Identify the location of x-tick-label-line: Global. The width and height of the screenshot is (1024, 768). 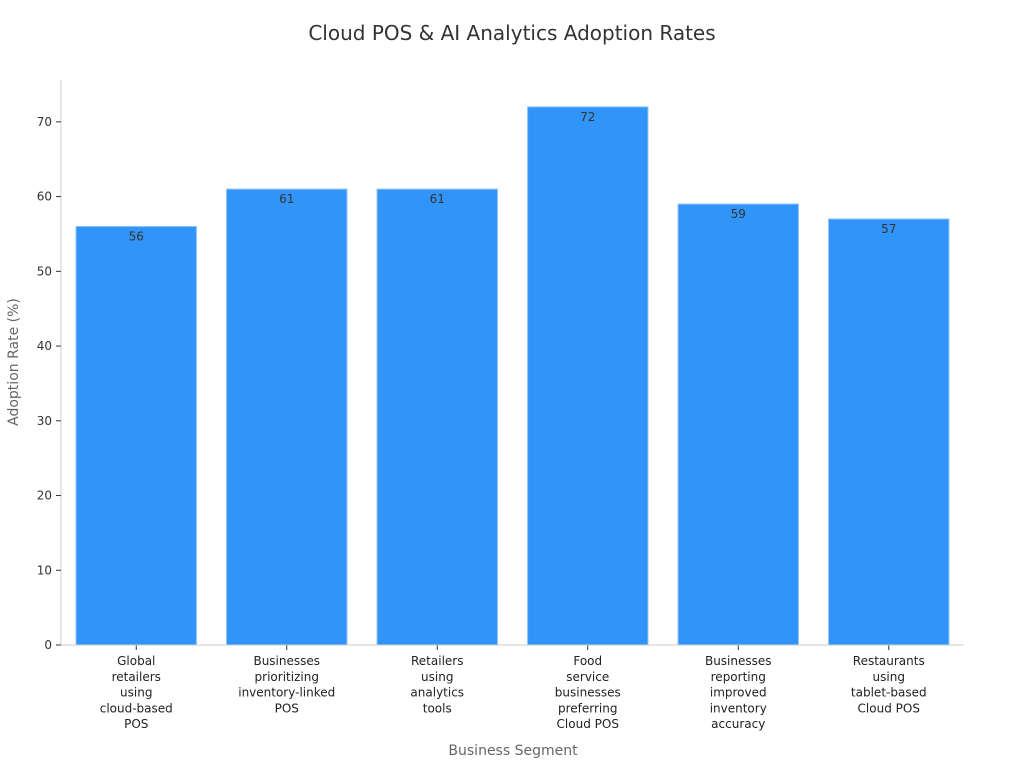
(136, 661).